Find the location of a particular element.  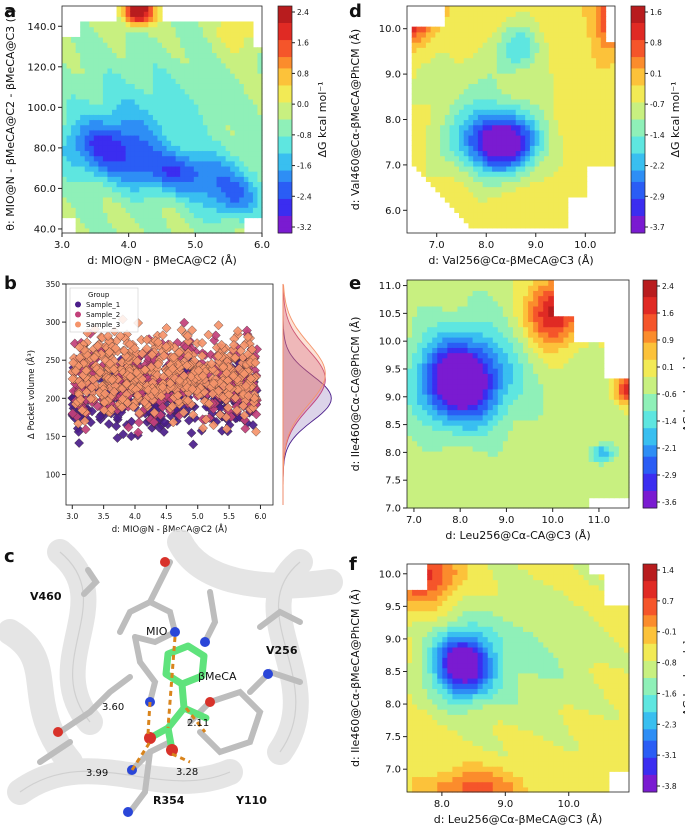

panel-label-b: b is located at coordinates (10, 283).